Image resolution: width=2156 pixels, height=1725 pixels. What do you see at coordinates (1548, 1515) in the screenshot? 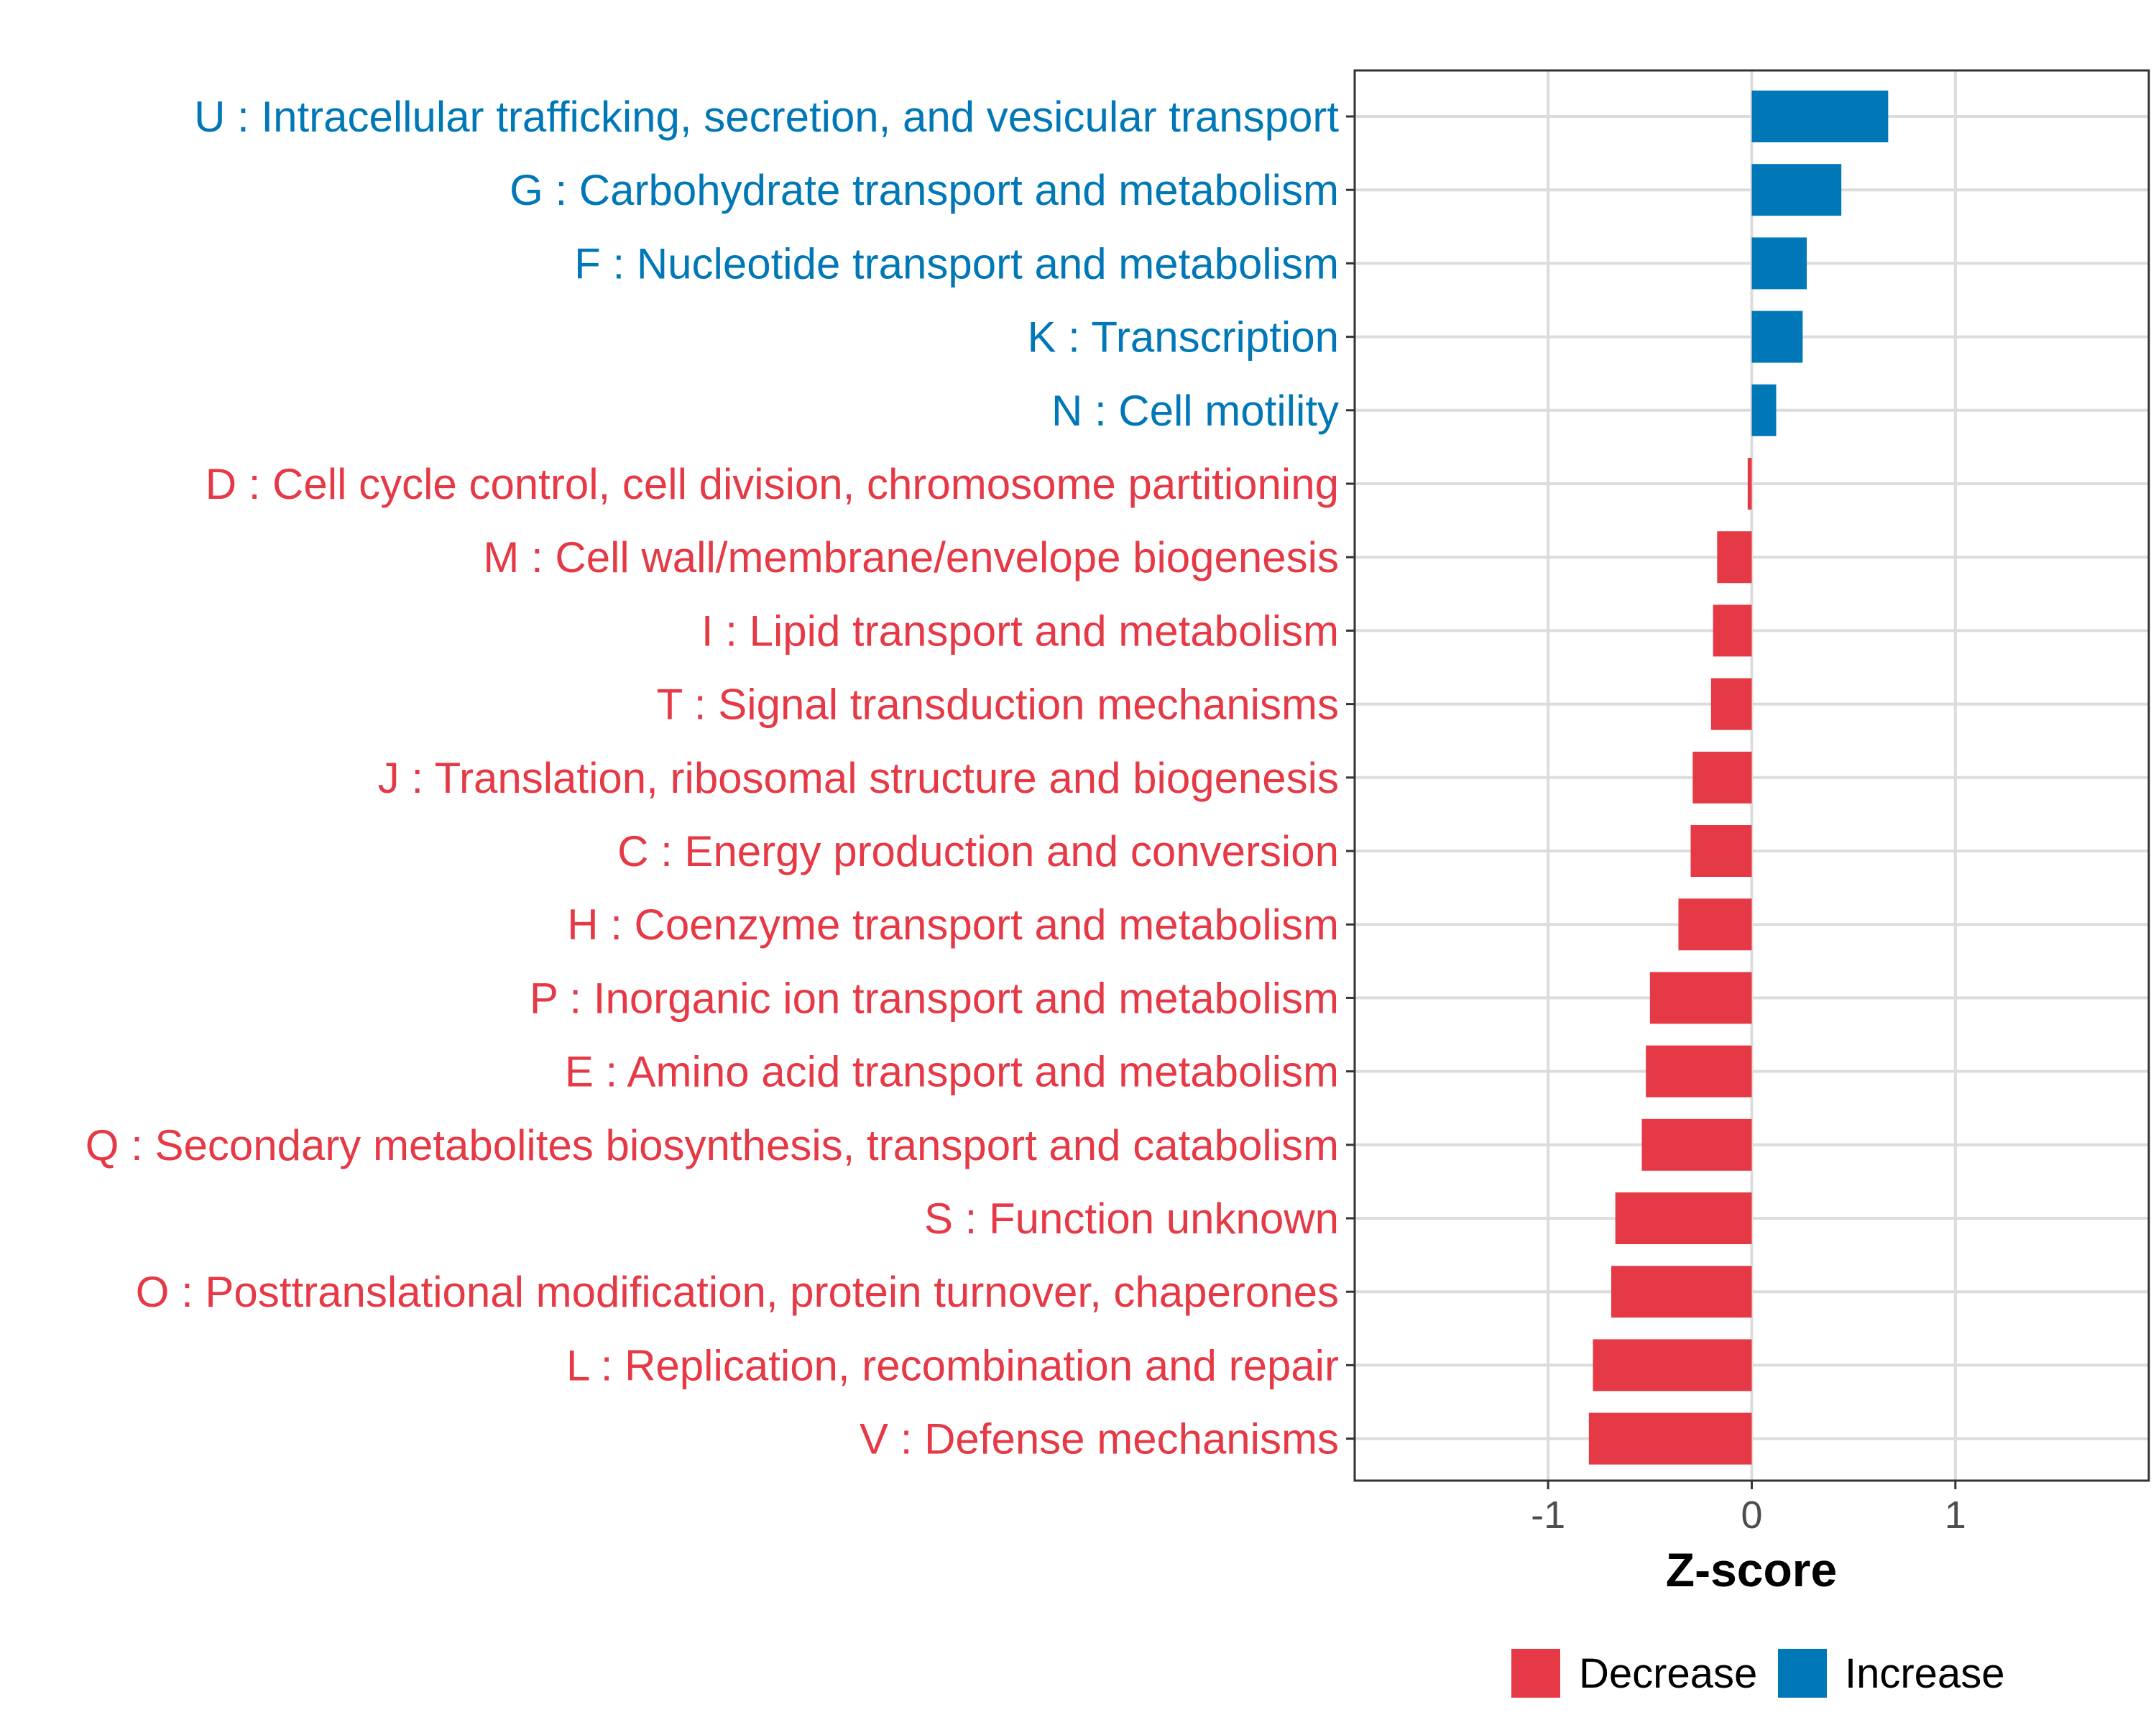
I see `x-tick-label: -1` at bounding box center [1548, 1515].